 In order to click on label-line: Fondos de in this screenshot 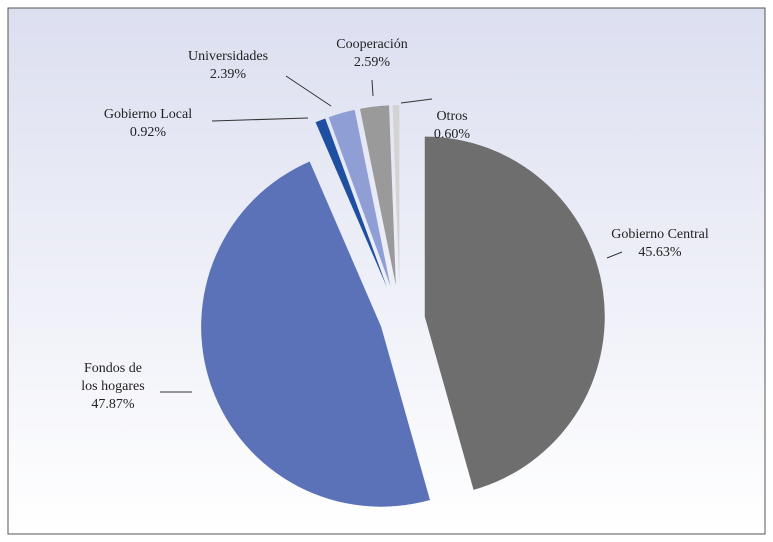, I will do `click(113, 368)`.